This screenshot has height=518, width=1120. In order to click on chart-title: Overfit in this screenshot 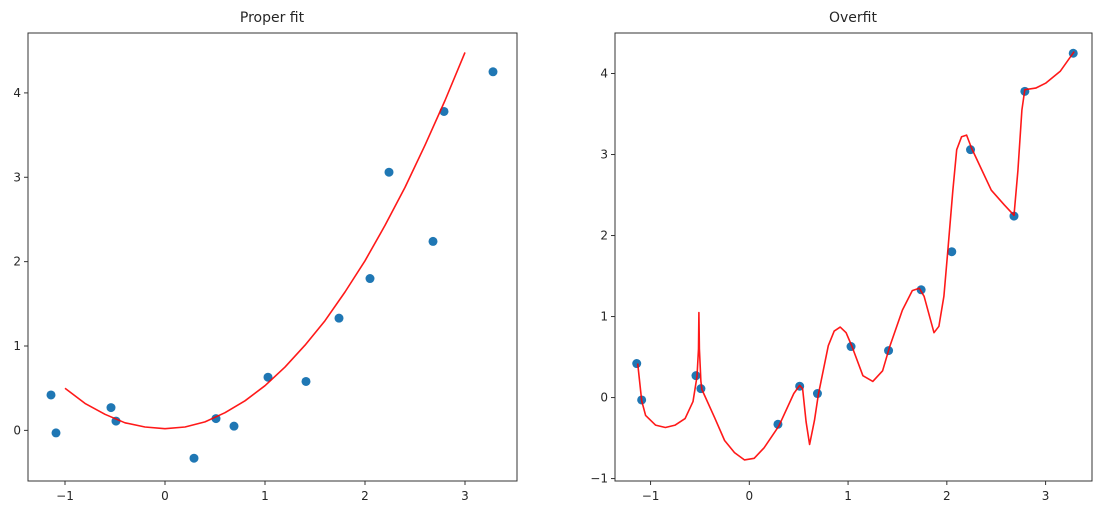, I will do `click(853, 18)`.